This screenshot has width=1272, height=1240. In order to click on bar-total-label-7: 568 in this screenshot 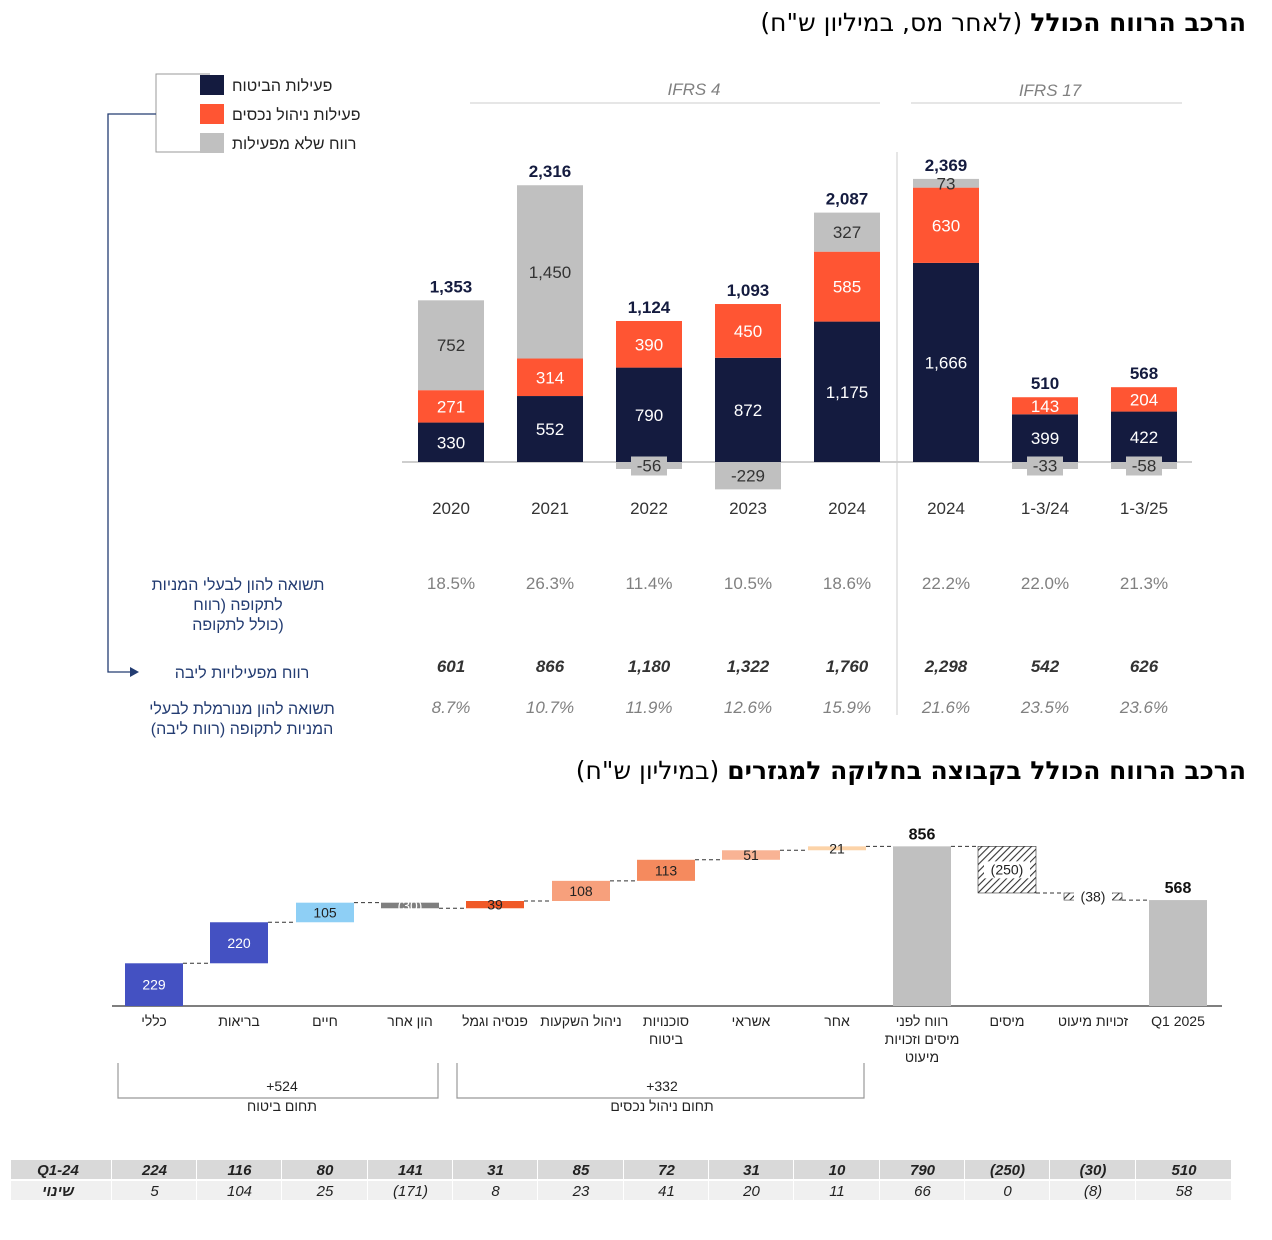, I will do `click(1144, 373)`.